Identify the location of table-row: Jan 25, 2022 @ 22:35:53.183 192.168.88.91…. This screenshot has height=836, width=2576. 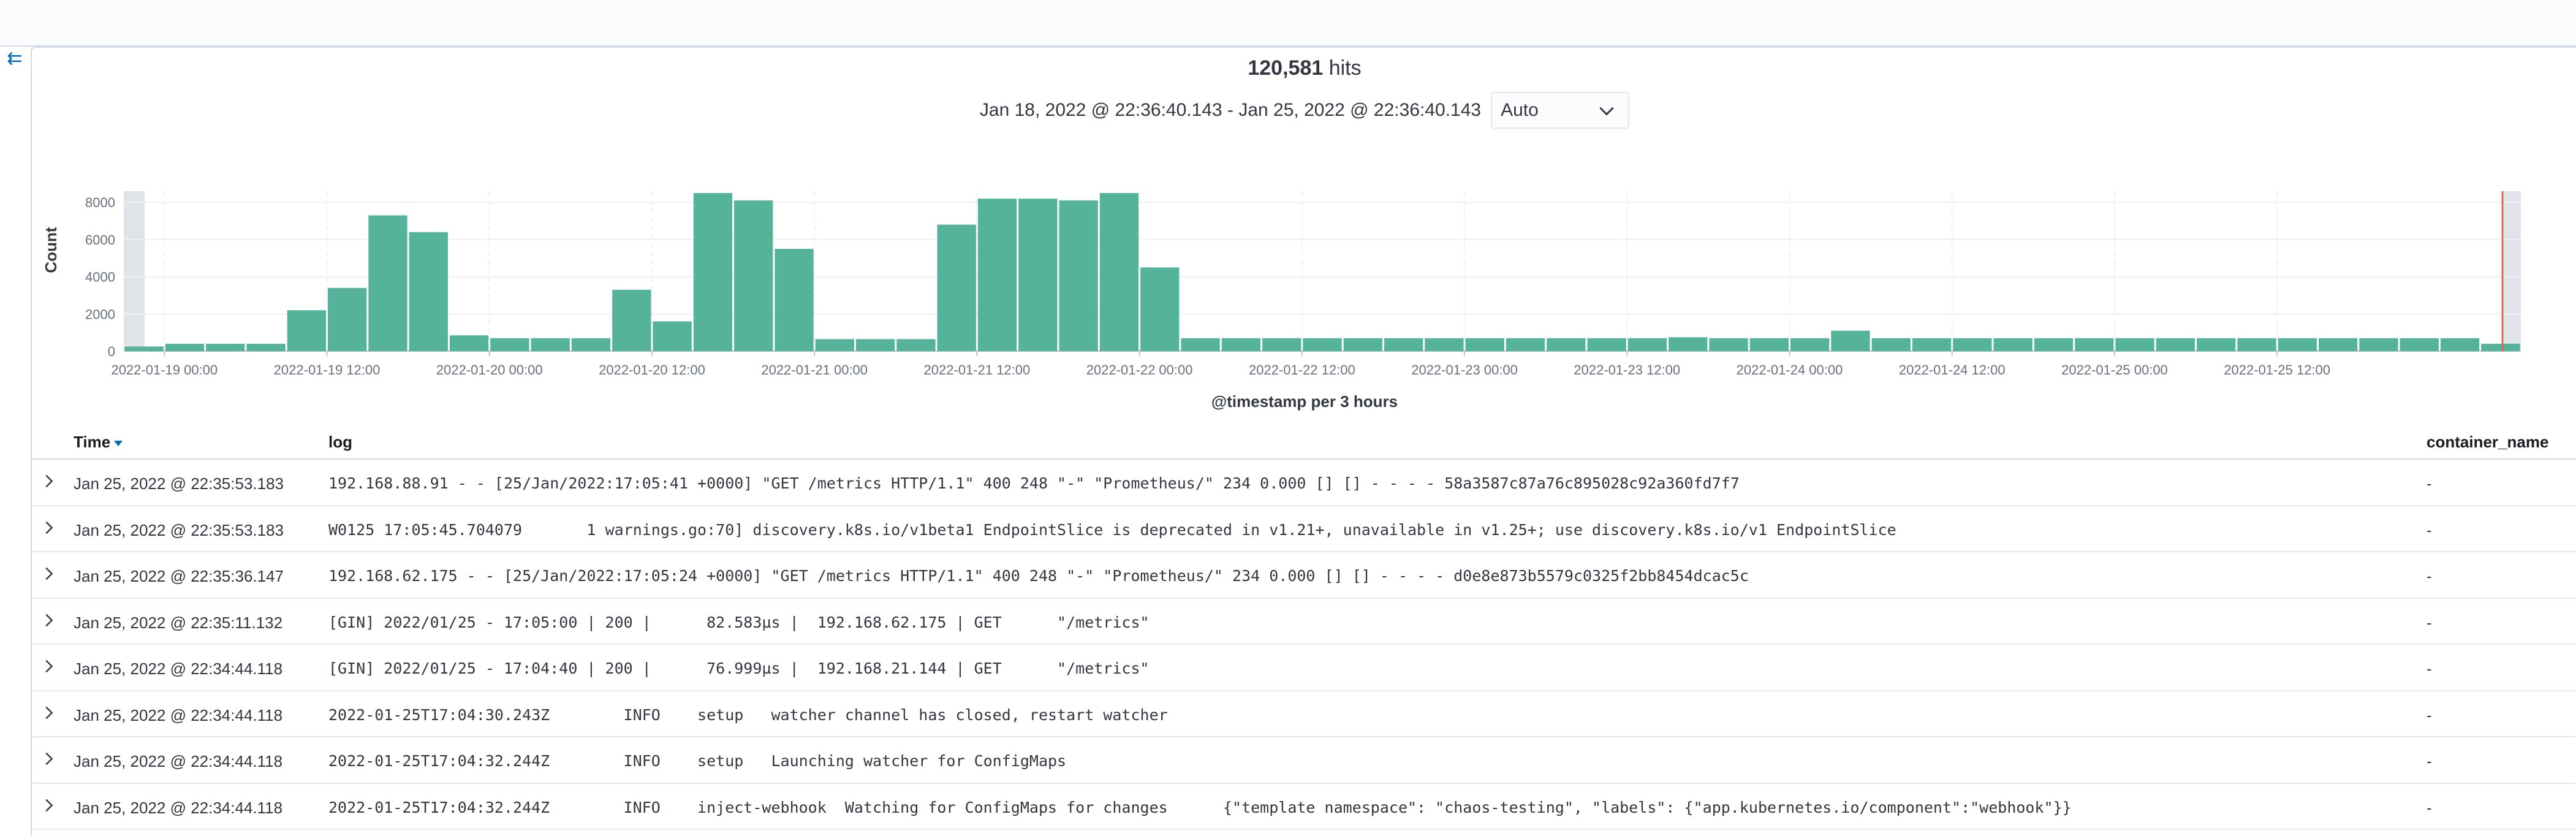
(1304, 483).